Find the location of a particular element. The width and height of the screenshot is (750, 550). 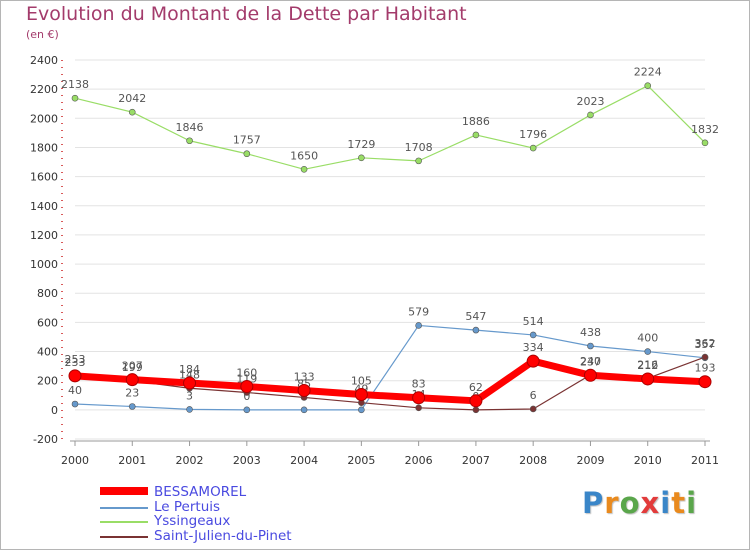

y-tick-label: 1400 is located at coordinates (44, 206).